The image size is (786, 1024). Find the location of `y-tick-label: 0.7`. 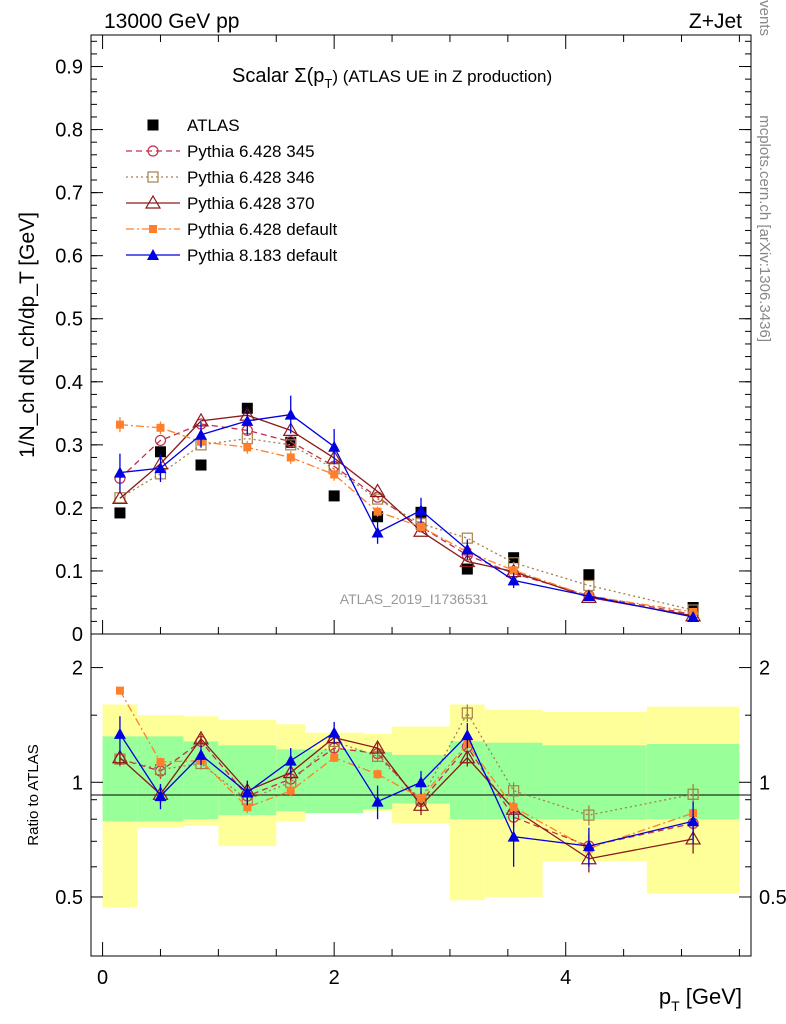

y-tick-label: 0.7 is located at coordinates (69, 194).